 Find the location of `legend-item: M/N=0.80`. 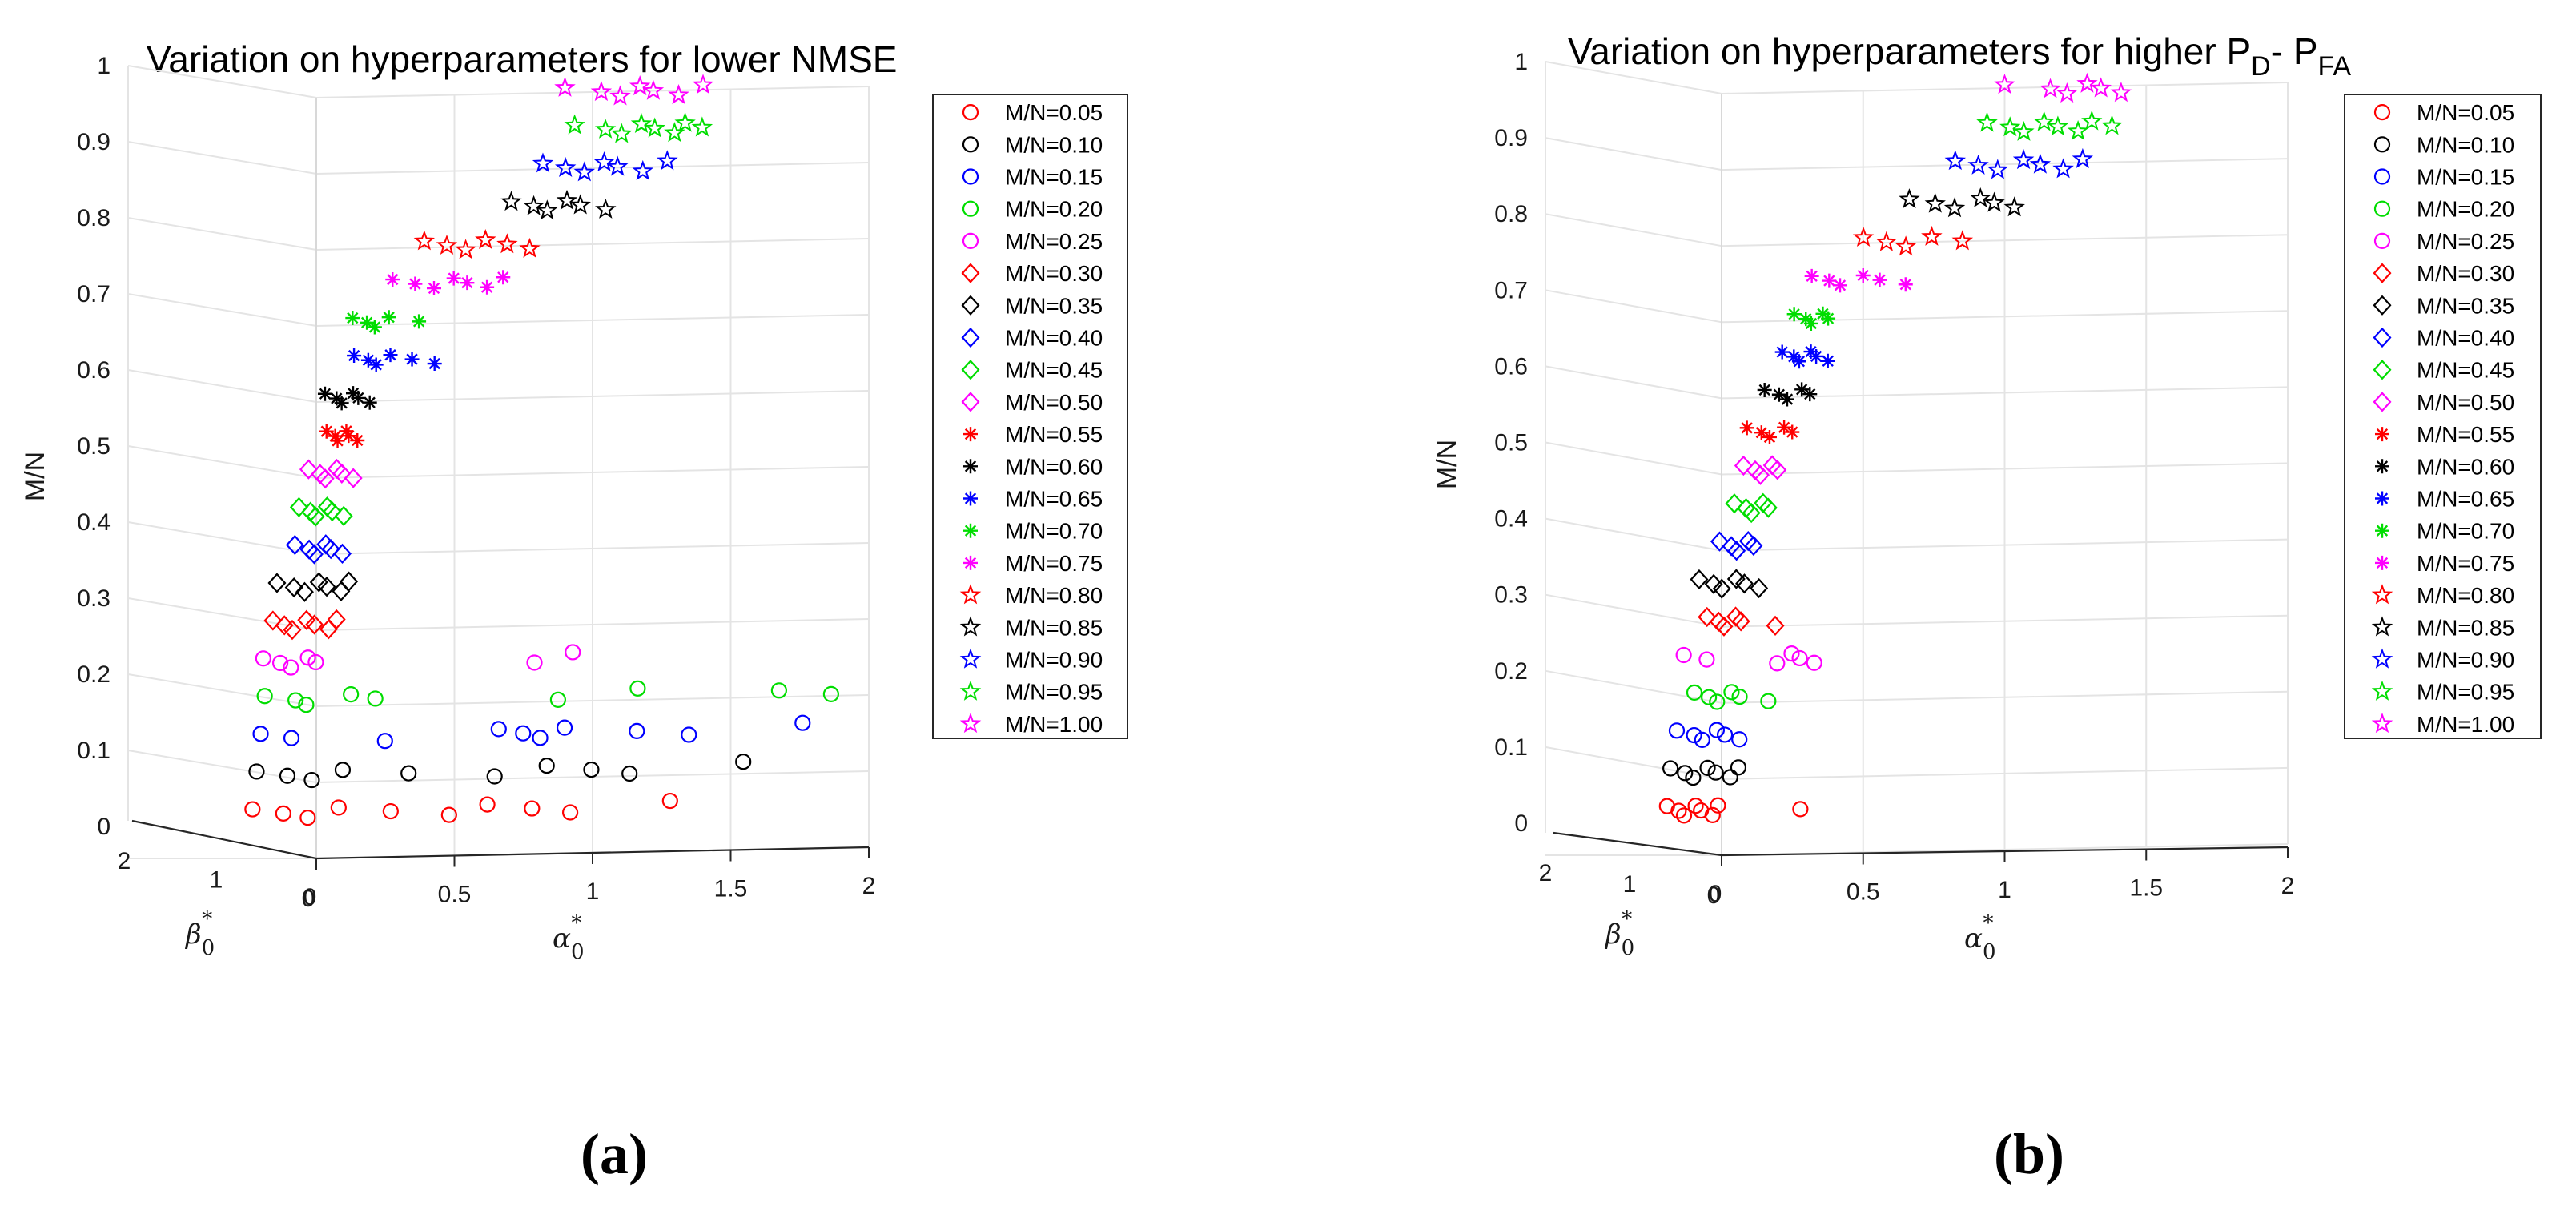

legend-item: M/N=0.80 is located at coordinates (1031, 595).